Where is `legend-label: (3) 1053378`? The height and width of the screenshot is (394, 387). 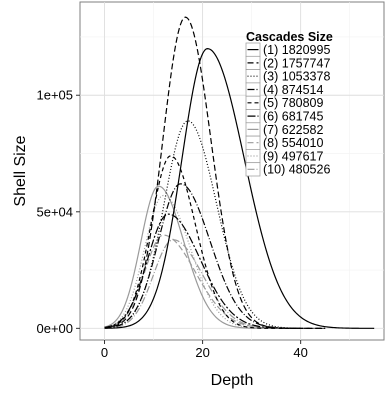
legend-label: (3) 1053378 is located at coordinates (296, 77).